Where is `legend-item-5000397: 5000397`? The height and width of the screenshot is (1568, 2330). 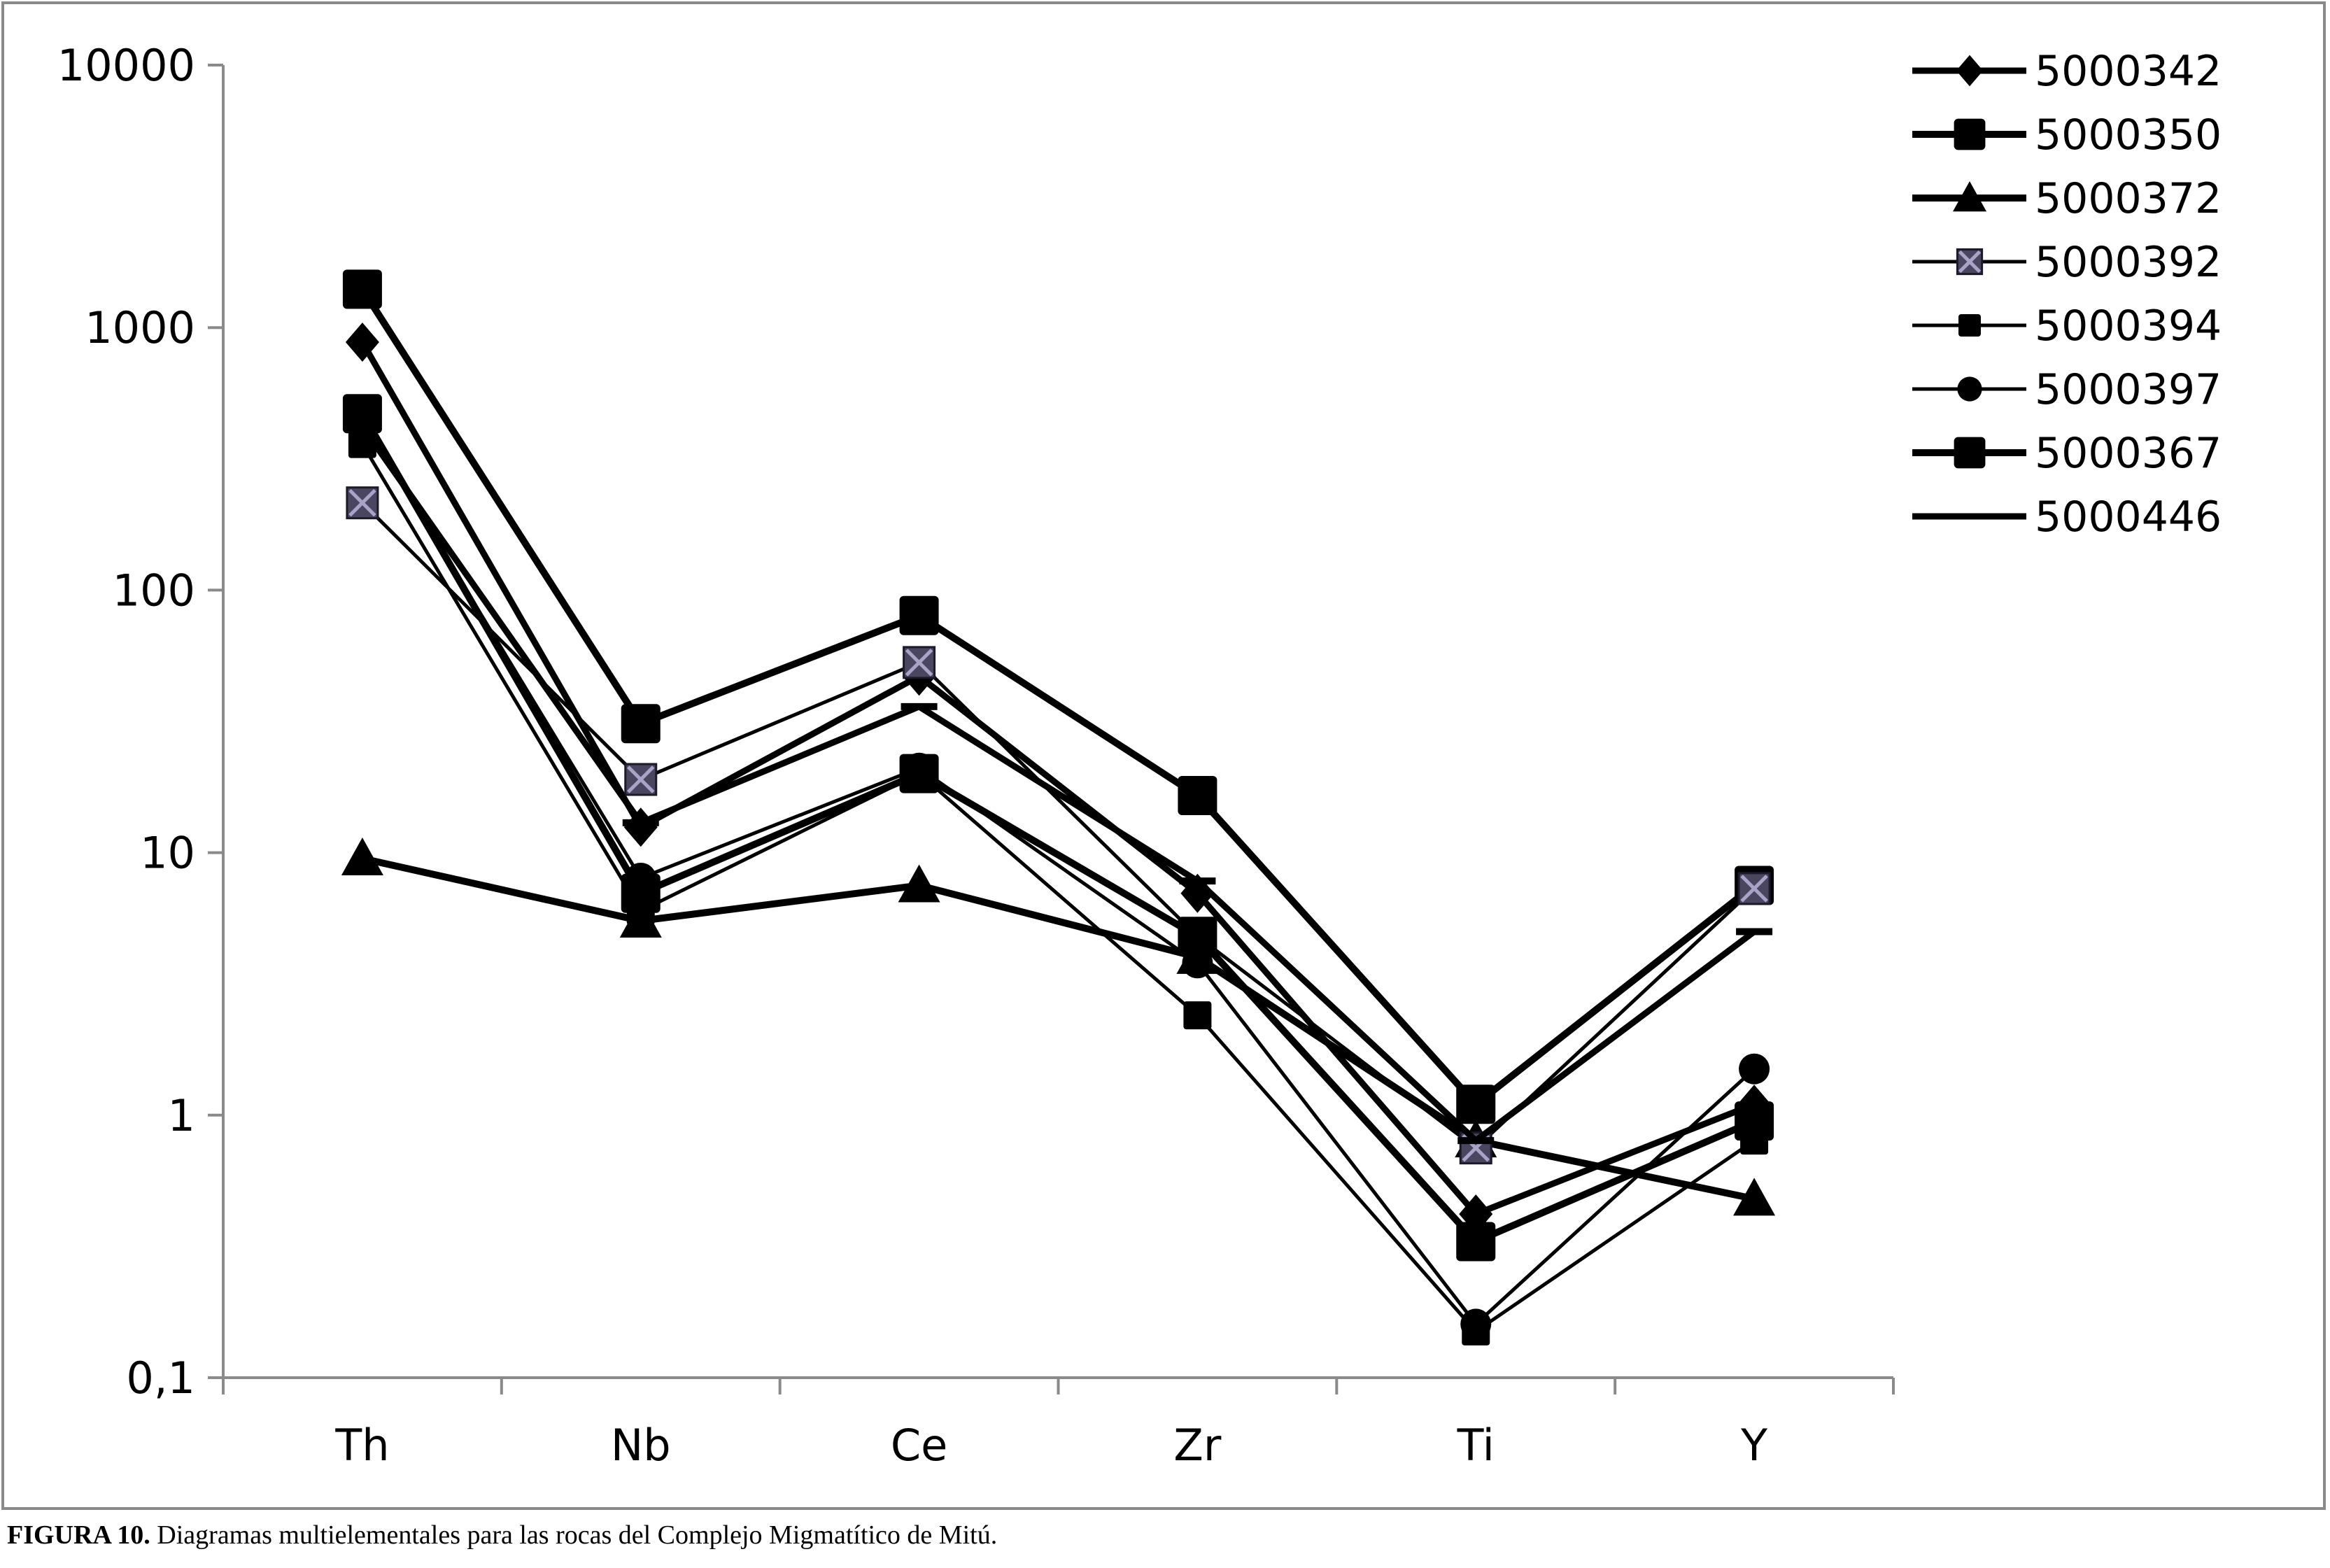
legend-item-5000397: 5000397 is located at coordinates (2067, 389).